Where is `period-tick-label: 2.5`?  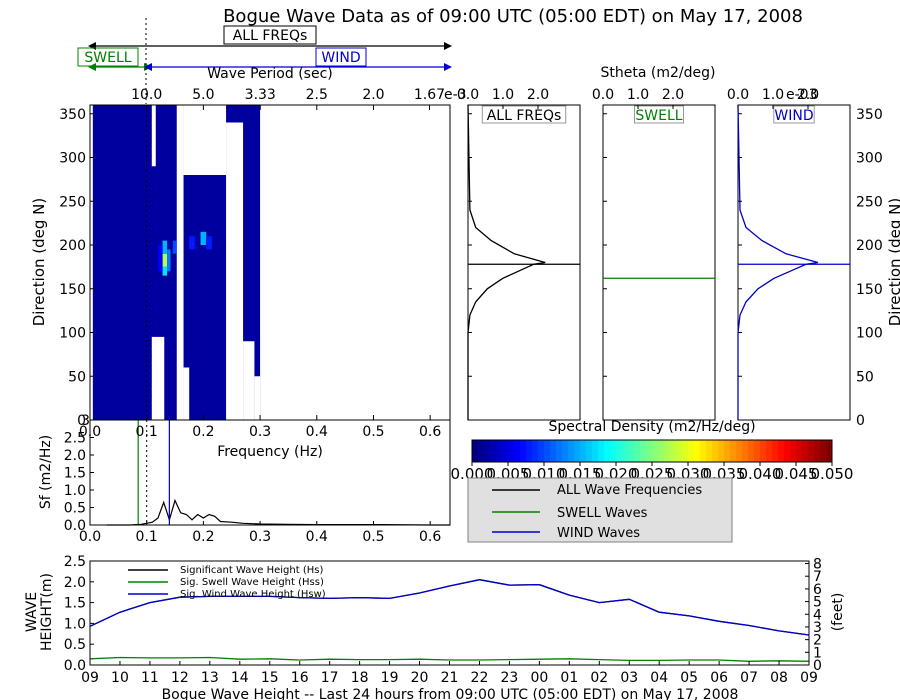
period-tick-label: 2.5 is located at coordinates (317, 95).